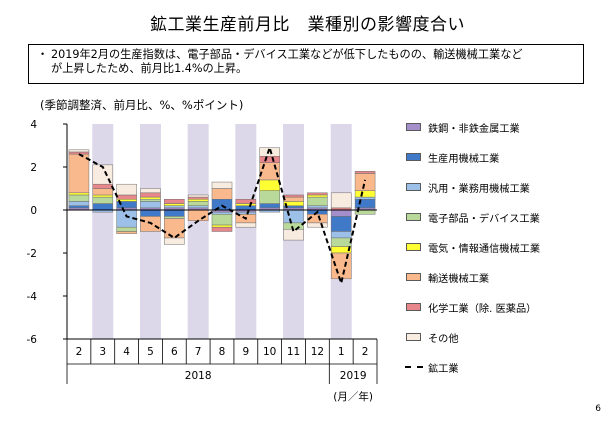  I want to click on legend-item-total-line: 鉱工業, so click(506, 375).